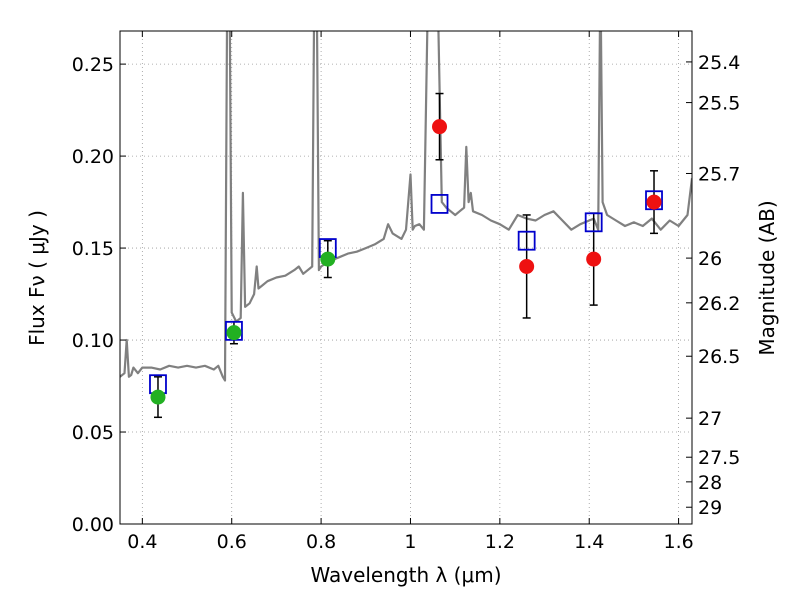 The width and height of the screenshot is (800, 600). I want to click on mag-tick-label: 26.2, so click(719, 304).